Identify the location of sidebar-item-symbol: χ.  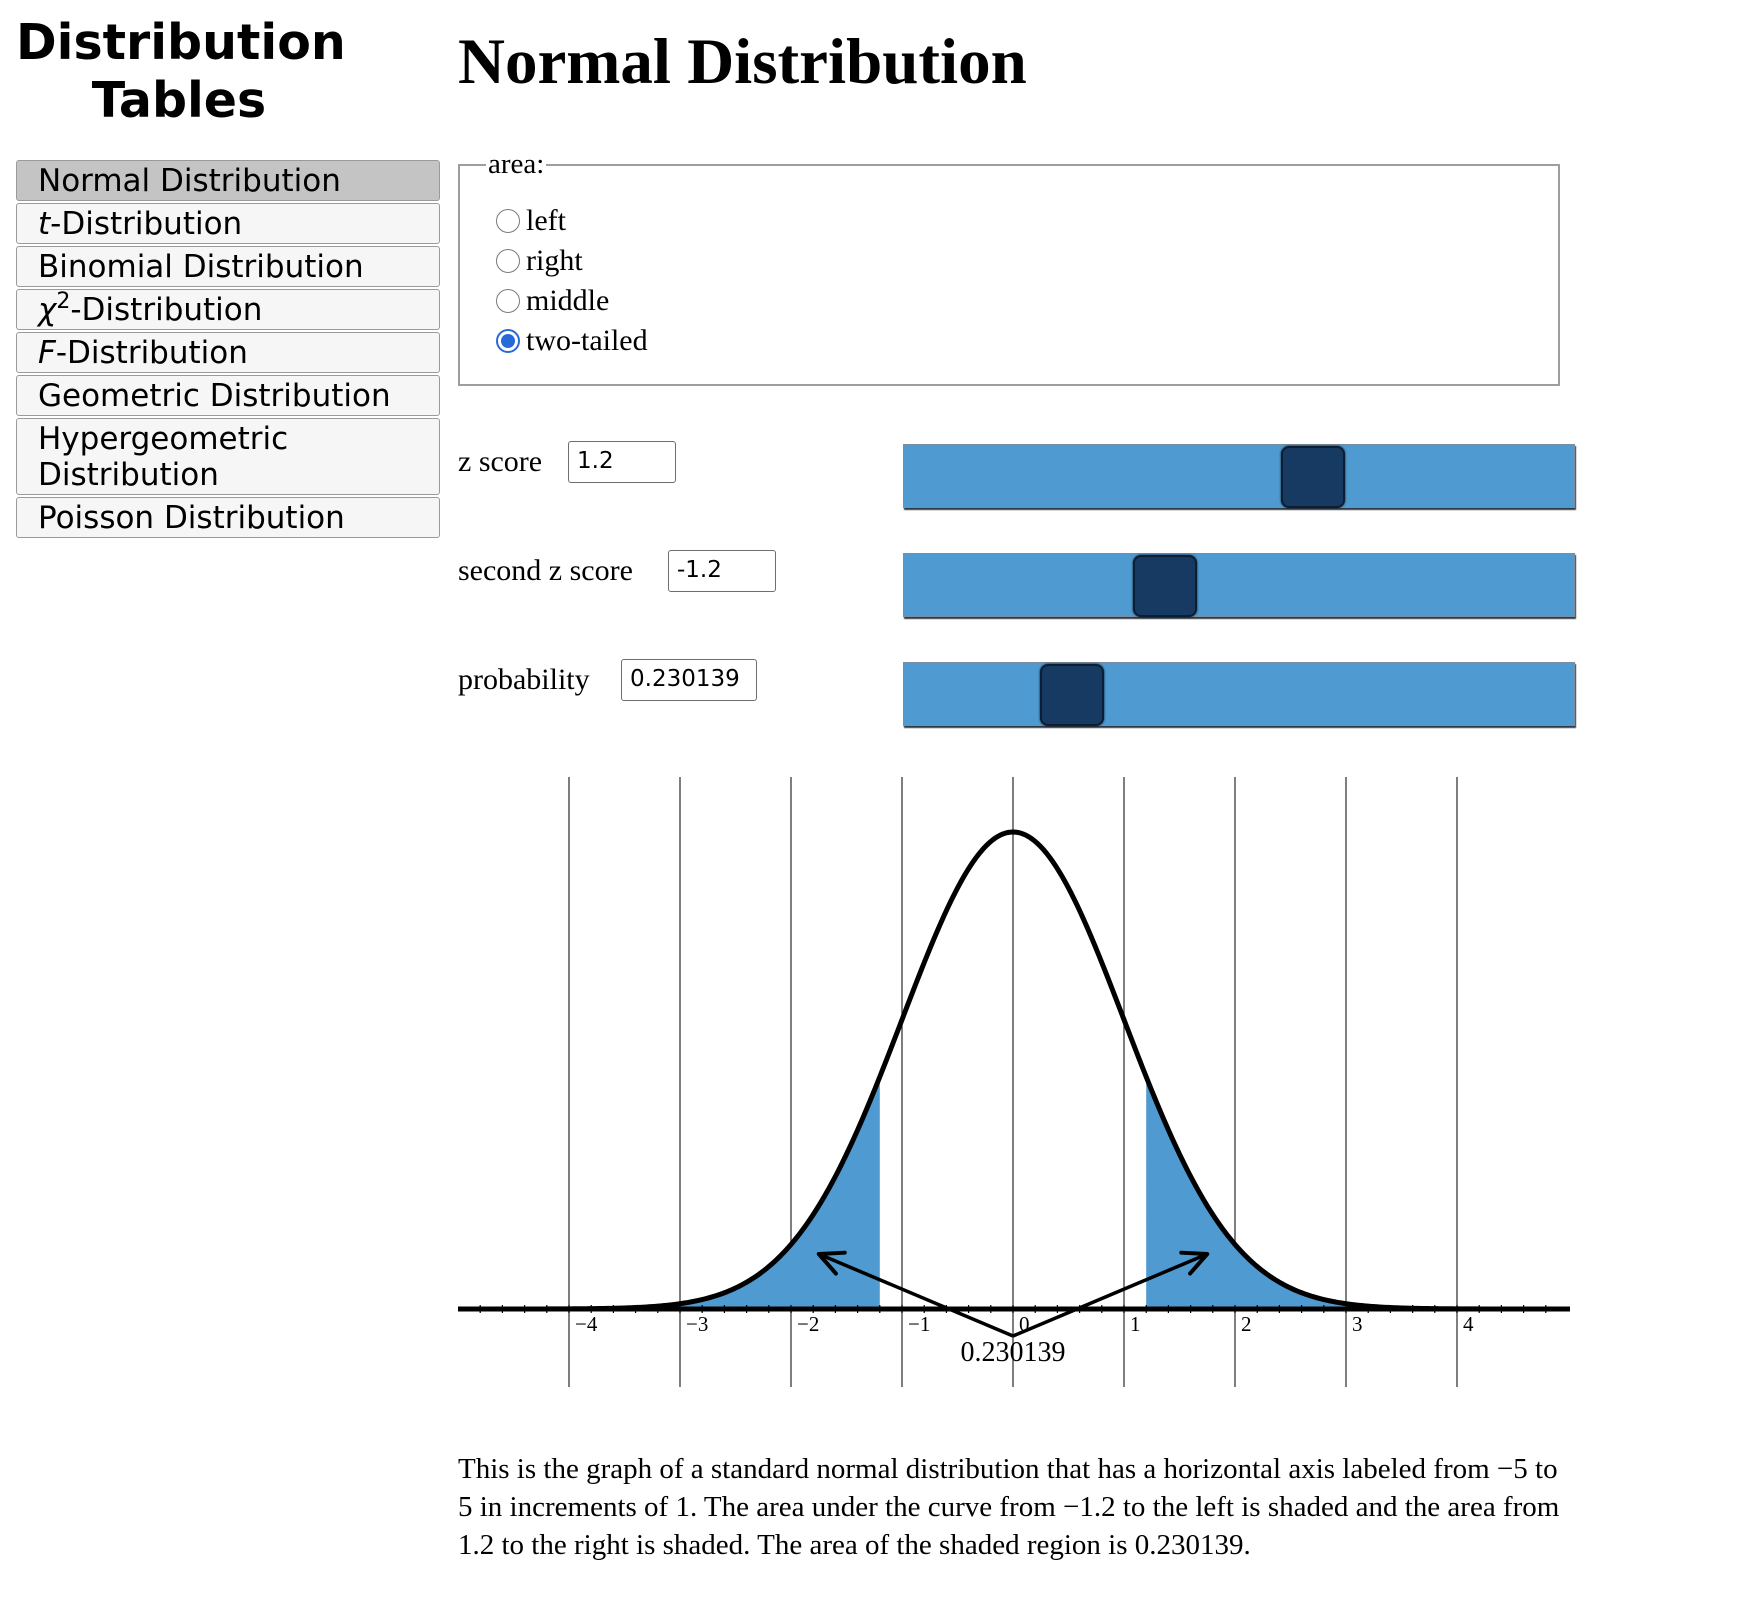
(47, 310).